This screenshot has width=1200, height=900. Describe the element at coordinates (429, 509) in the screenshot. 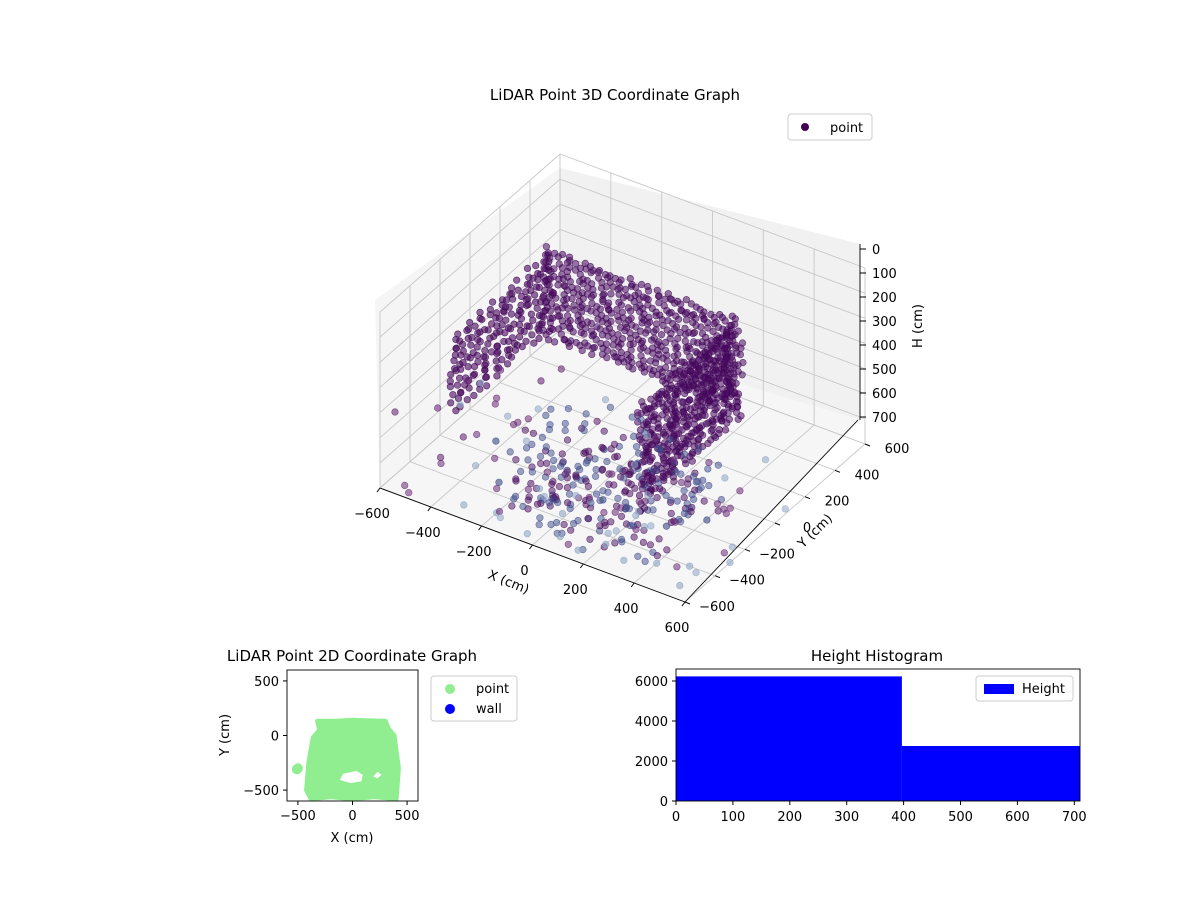

I see `x-tick-3d` at that location.